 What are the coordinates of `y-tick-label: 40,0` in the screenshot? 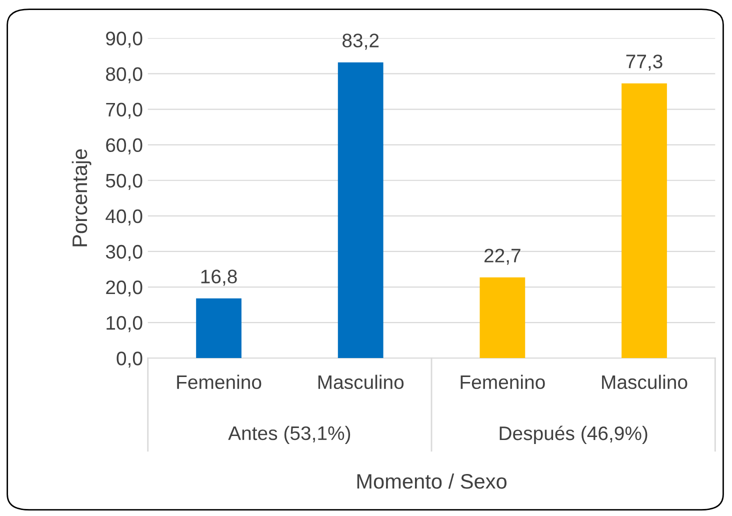 It's located at (124, 217).